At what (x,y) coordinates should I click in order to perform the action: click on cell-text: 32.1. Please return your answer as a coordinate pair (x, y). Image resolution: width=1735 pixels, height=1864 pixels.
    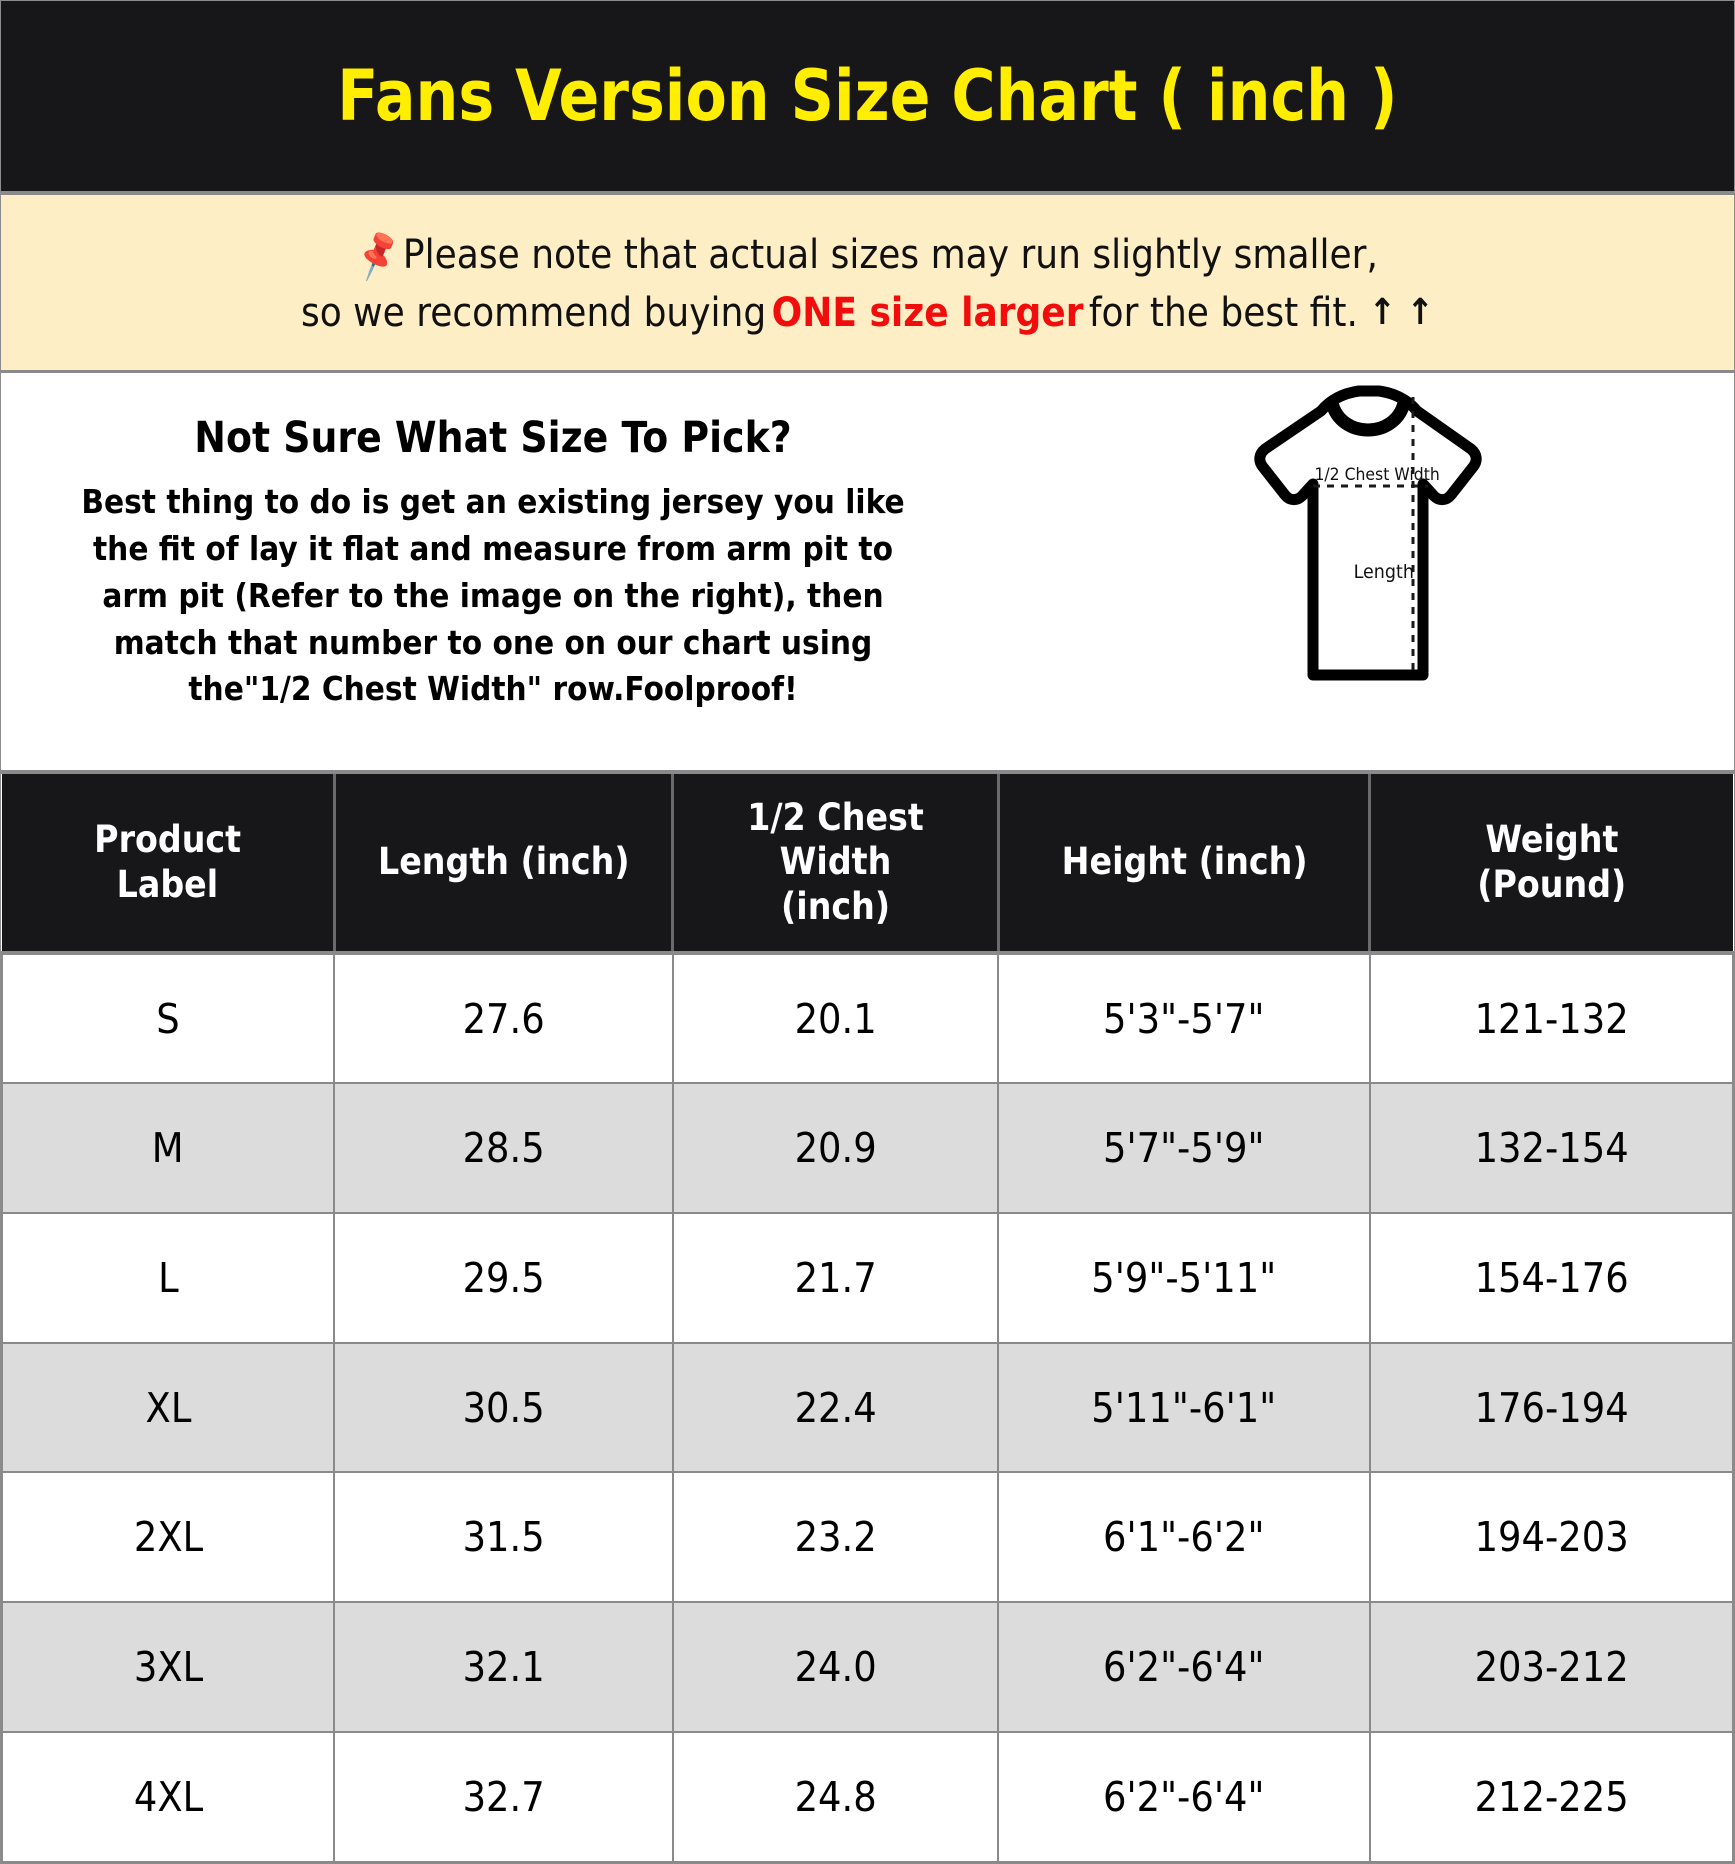
    Looking at the image, I should click on (503, 1667).